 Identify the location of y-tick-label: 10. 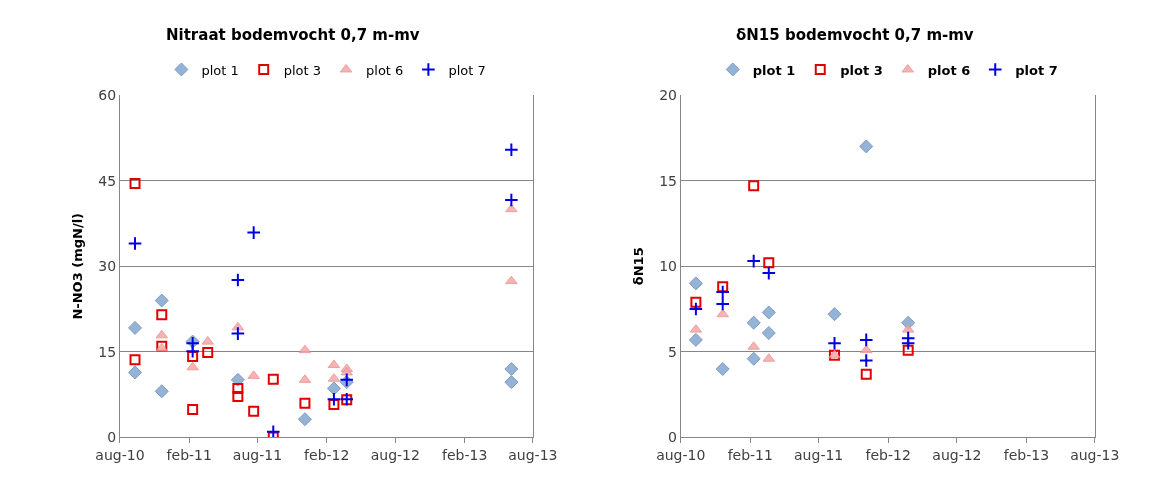
(668, 266).